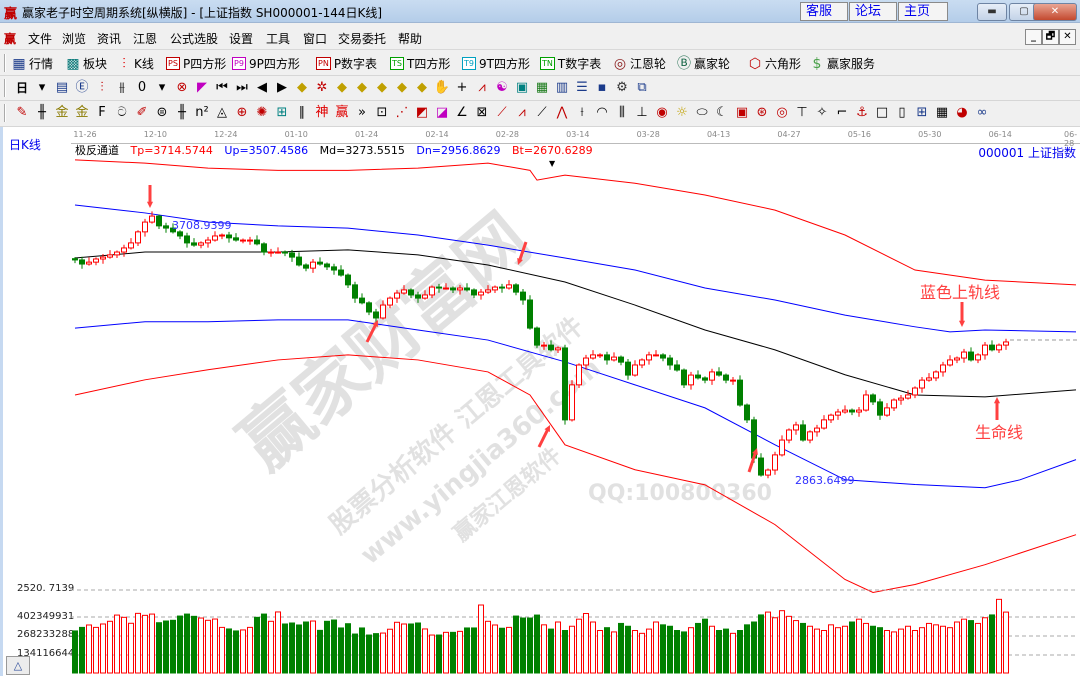  I want to click on link-icon: ∞, so click(982, 112).